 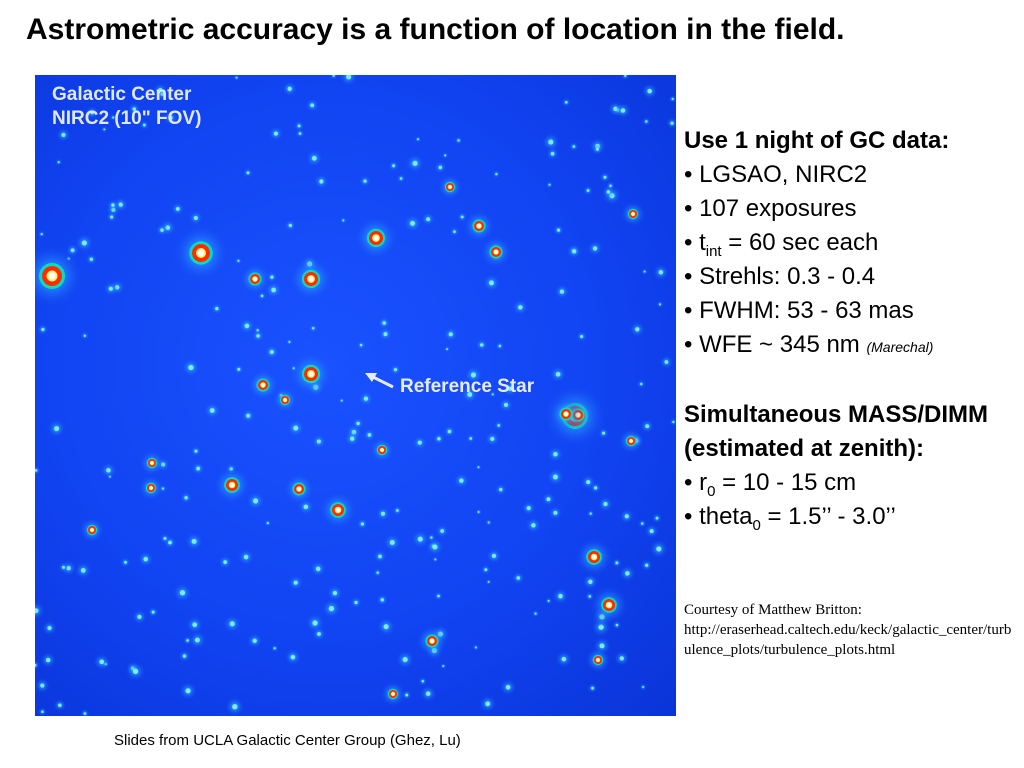 I want to click on credit-line: Courtesy of Matthew Britton:, so click(x=773, y=610).